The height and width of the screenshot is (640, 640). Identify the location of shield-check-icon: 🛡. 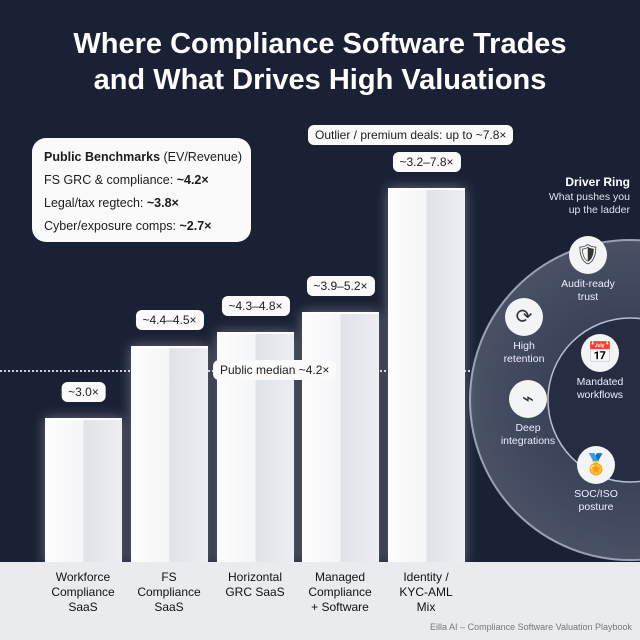
(588, 255).